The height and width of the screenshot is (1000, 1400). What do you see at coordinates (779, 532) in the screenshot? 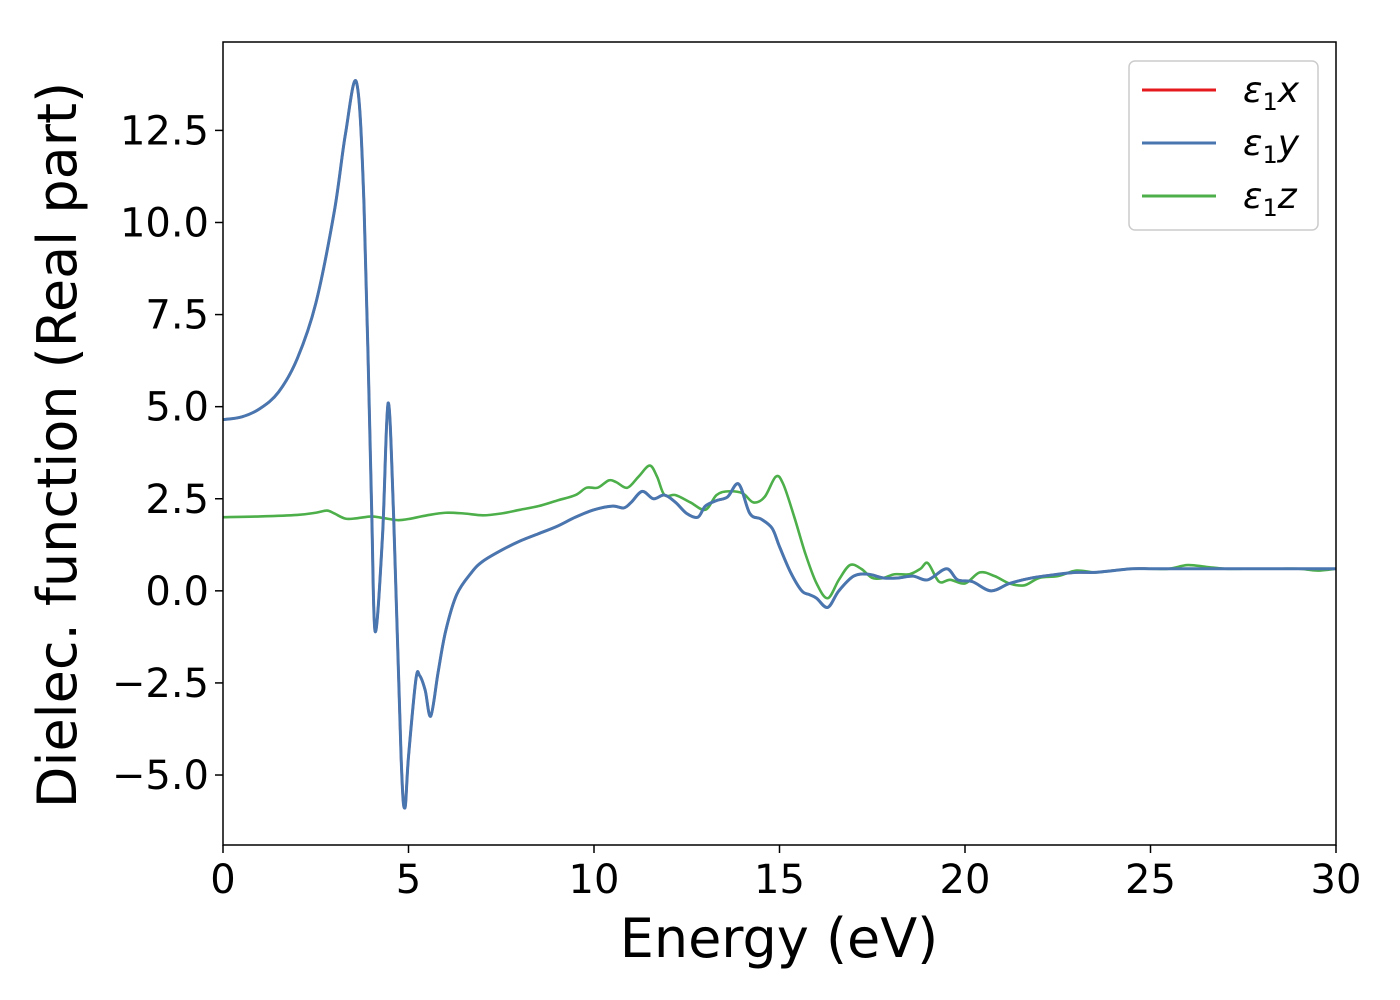
I see `series-line-z` at bounding box center [779, 532].